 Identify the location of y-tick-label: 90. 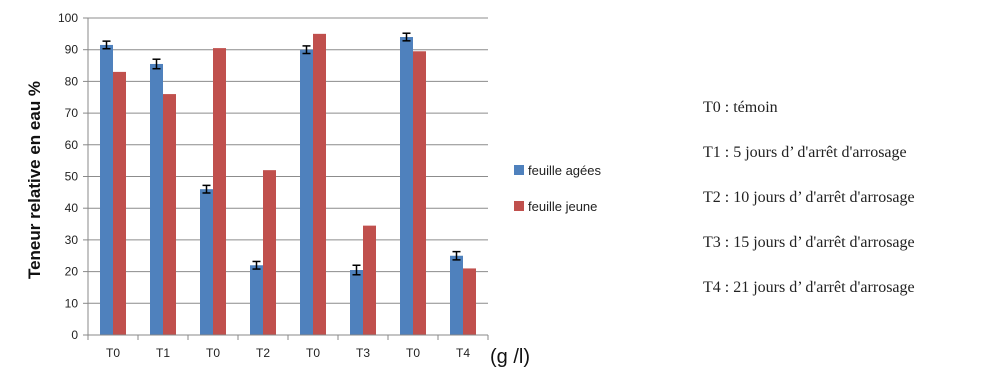
(72, 50).